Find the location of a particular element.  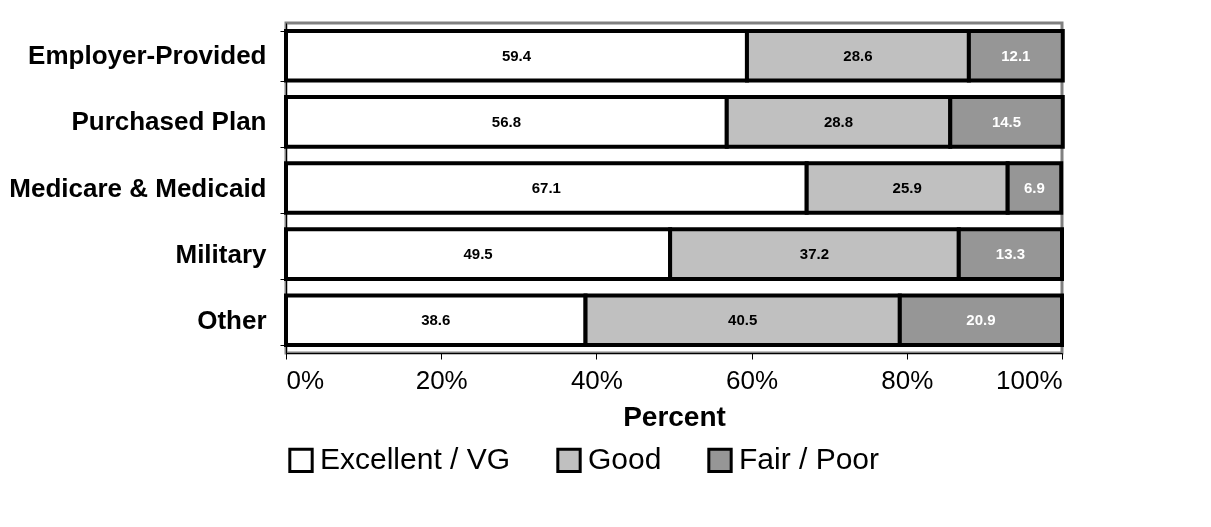

data-label: 13.3 is located at coordinates (1010, 254).